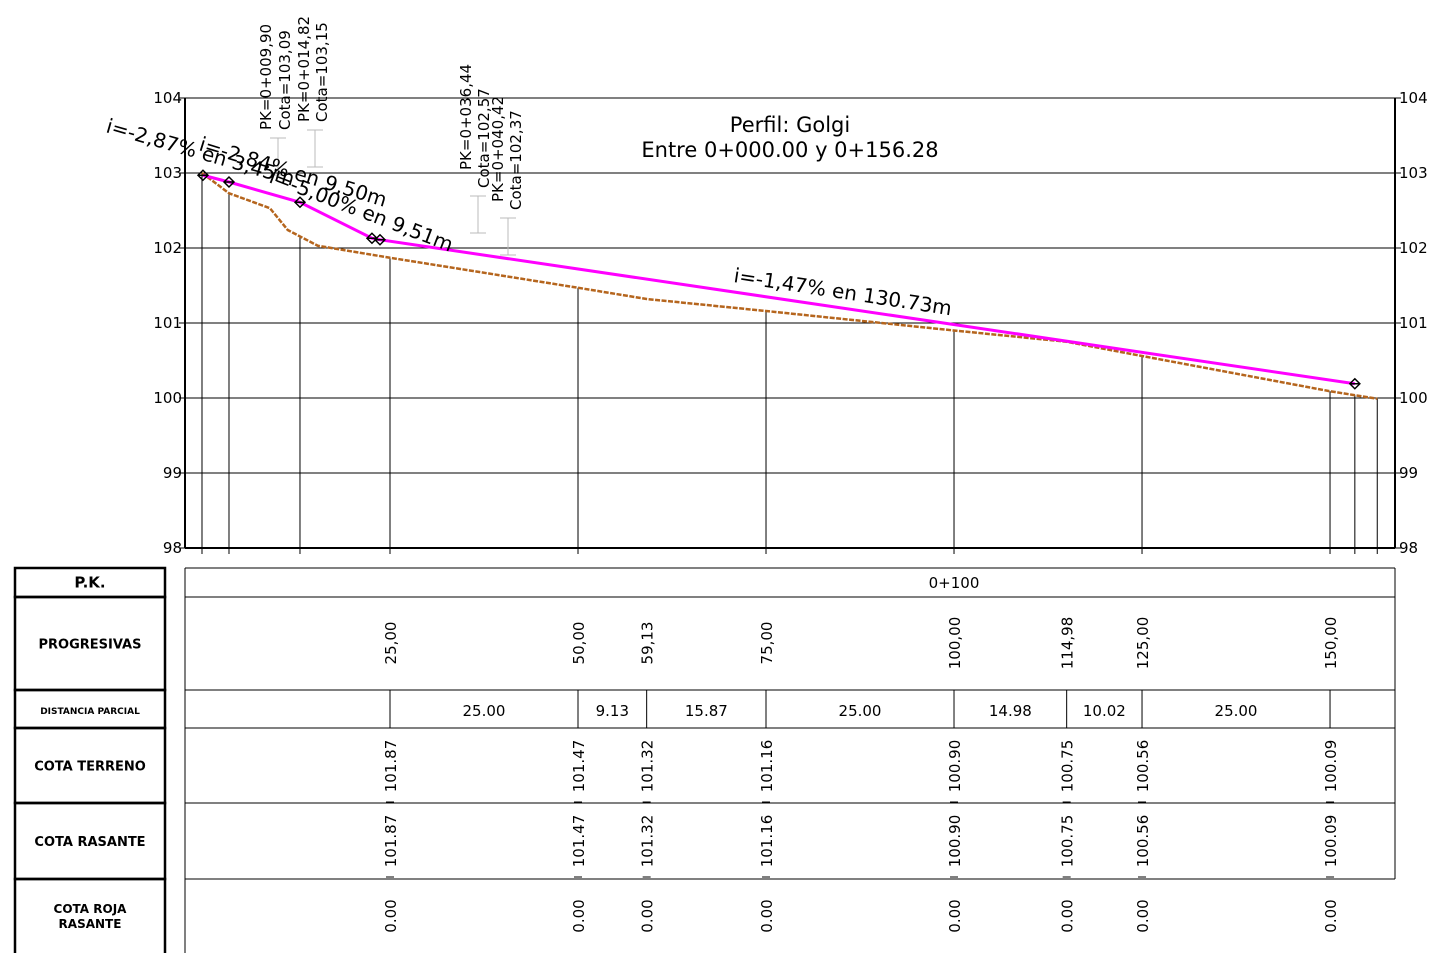 The height and width of the screenshot is (953, 1430). What do you see at coordinates (706, 711) in the screenshot?
I see `distance-value: 15.87` at bounding box center [706, 711].